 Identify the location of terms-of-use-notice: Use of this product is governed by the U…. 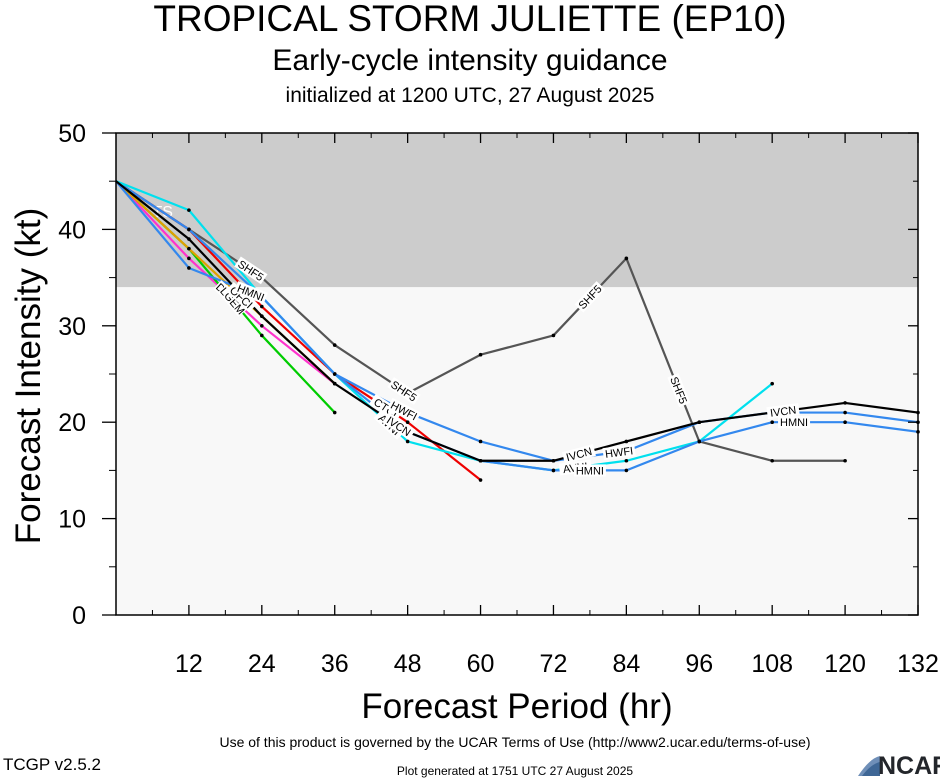
(515, 742).